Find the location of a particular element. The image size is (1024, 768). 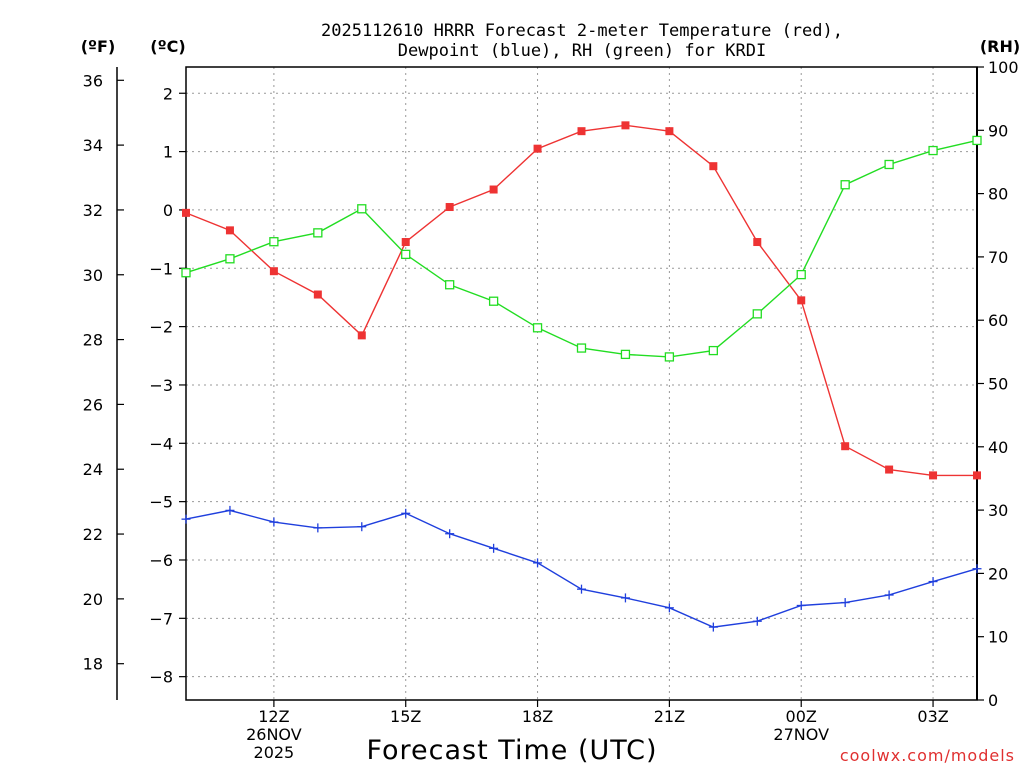

celsius-tick-label-6: −4 is located at coordinates (161, 443).